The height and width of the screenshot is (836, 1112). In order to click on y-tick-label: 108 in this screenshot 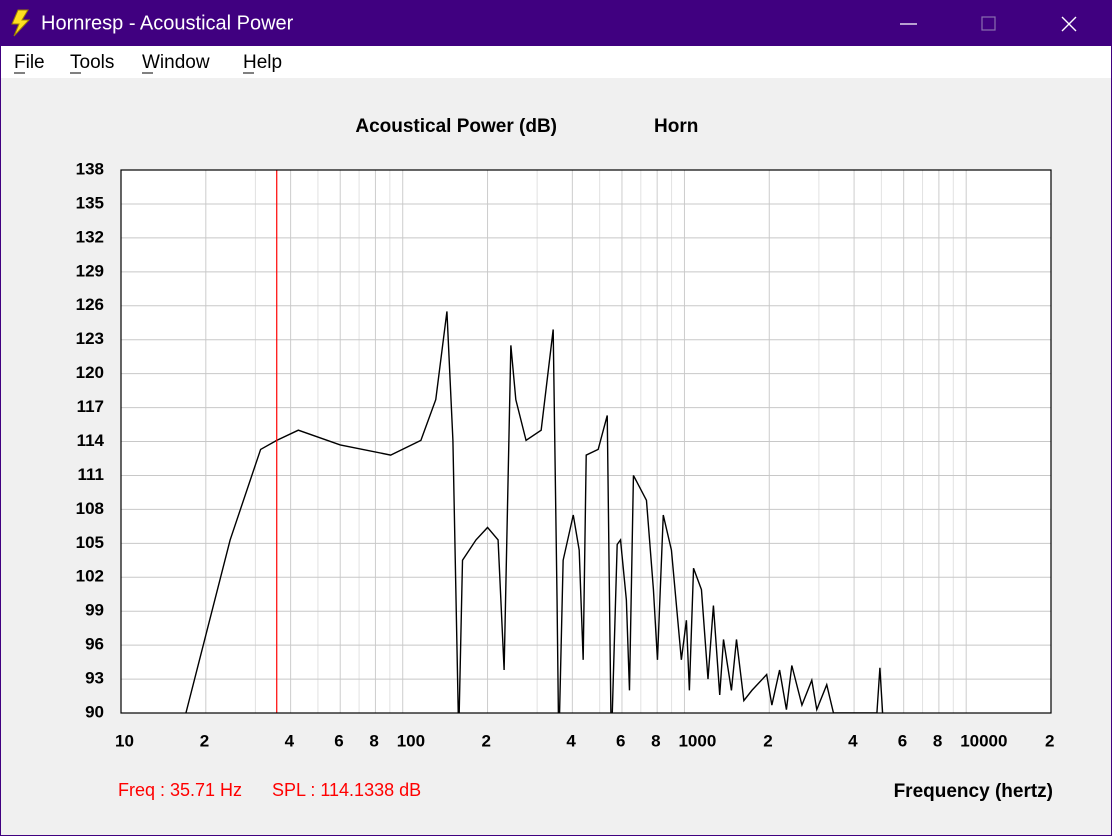, I will do `click(90, 508)`.